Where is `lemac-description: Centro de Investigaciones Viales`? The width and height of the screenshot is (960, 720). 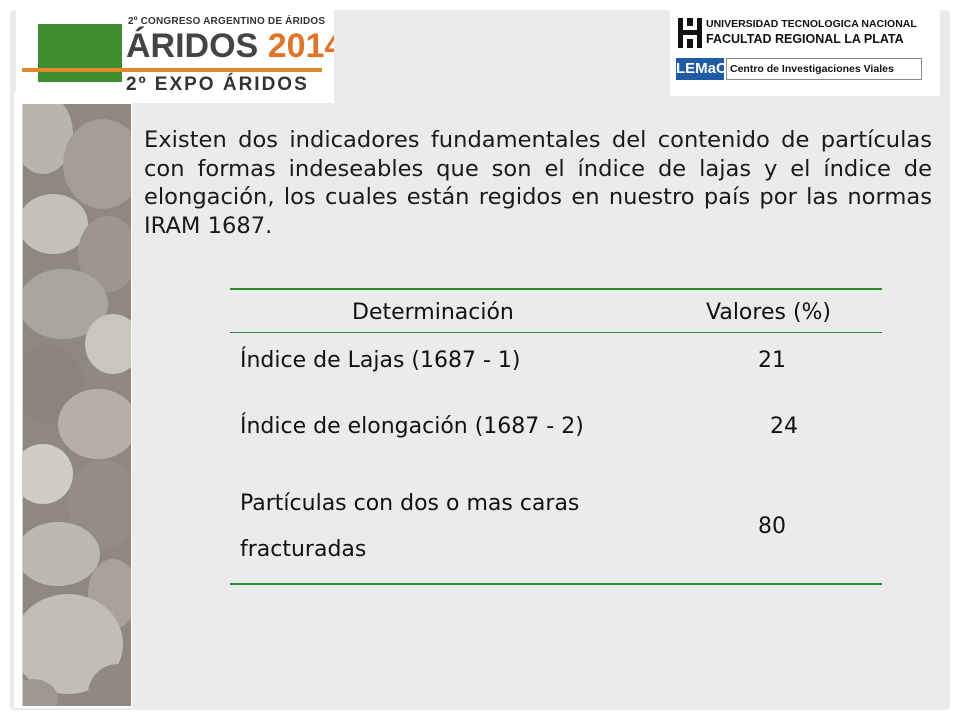 lemac-description: Centro de Investigaciones Viales is located at coordinates (824, 69).